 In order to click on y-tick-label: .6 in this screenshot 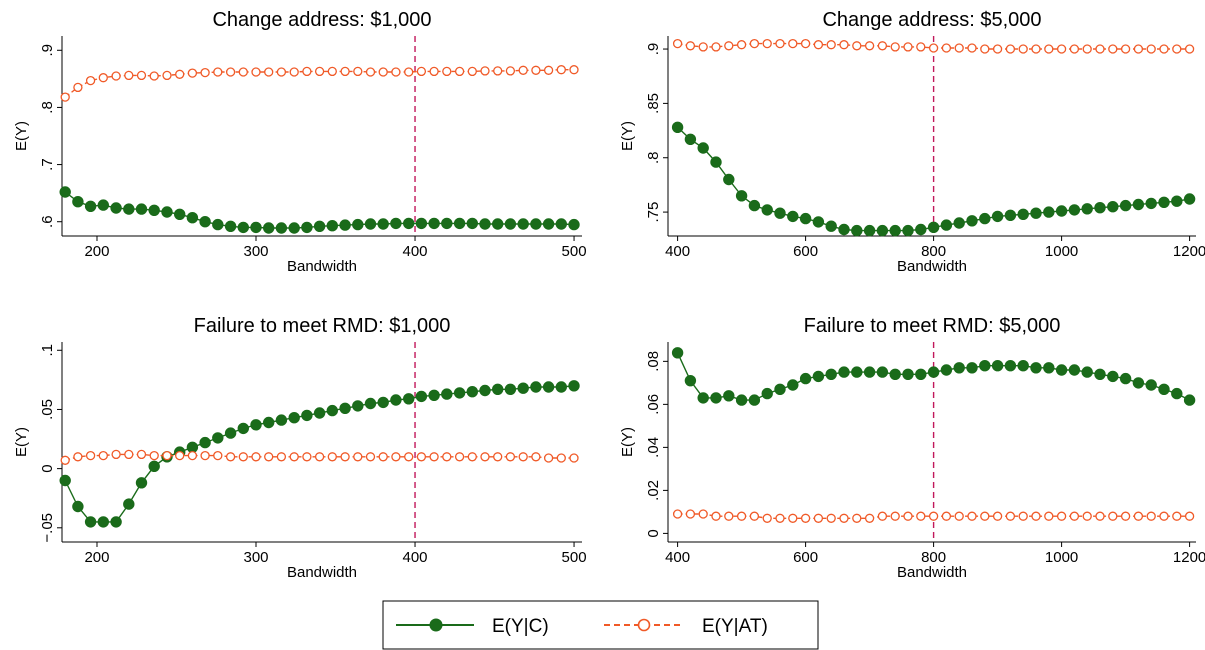, I will do `click(47, 221)`.